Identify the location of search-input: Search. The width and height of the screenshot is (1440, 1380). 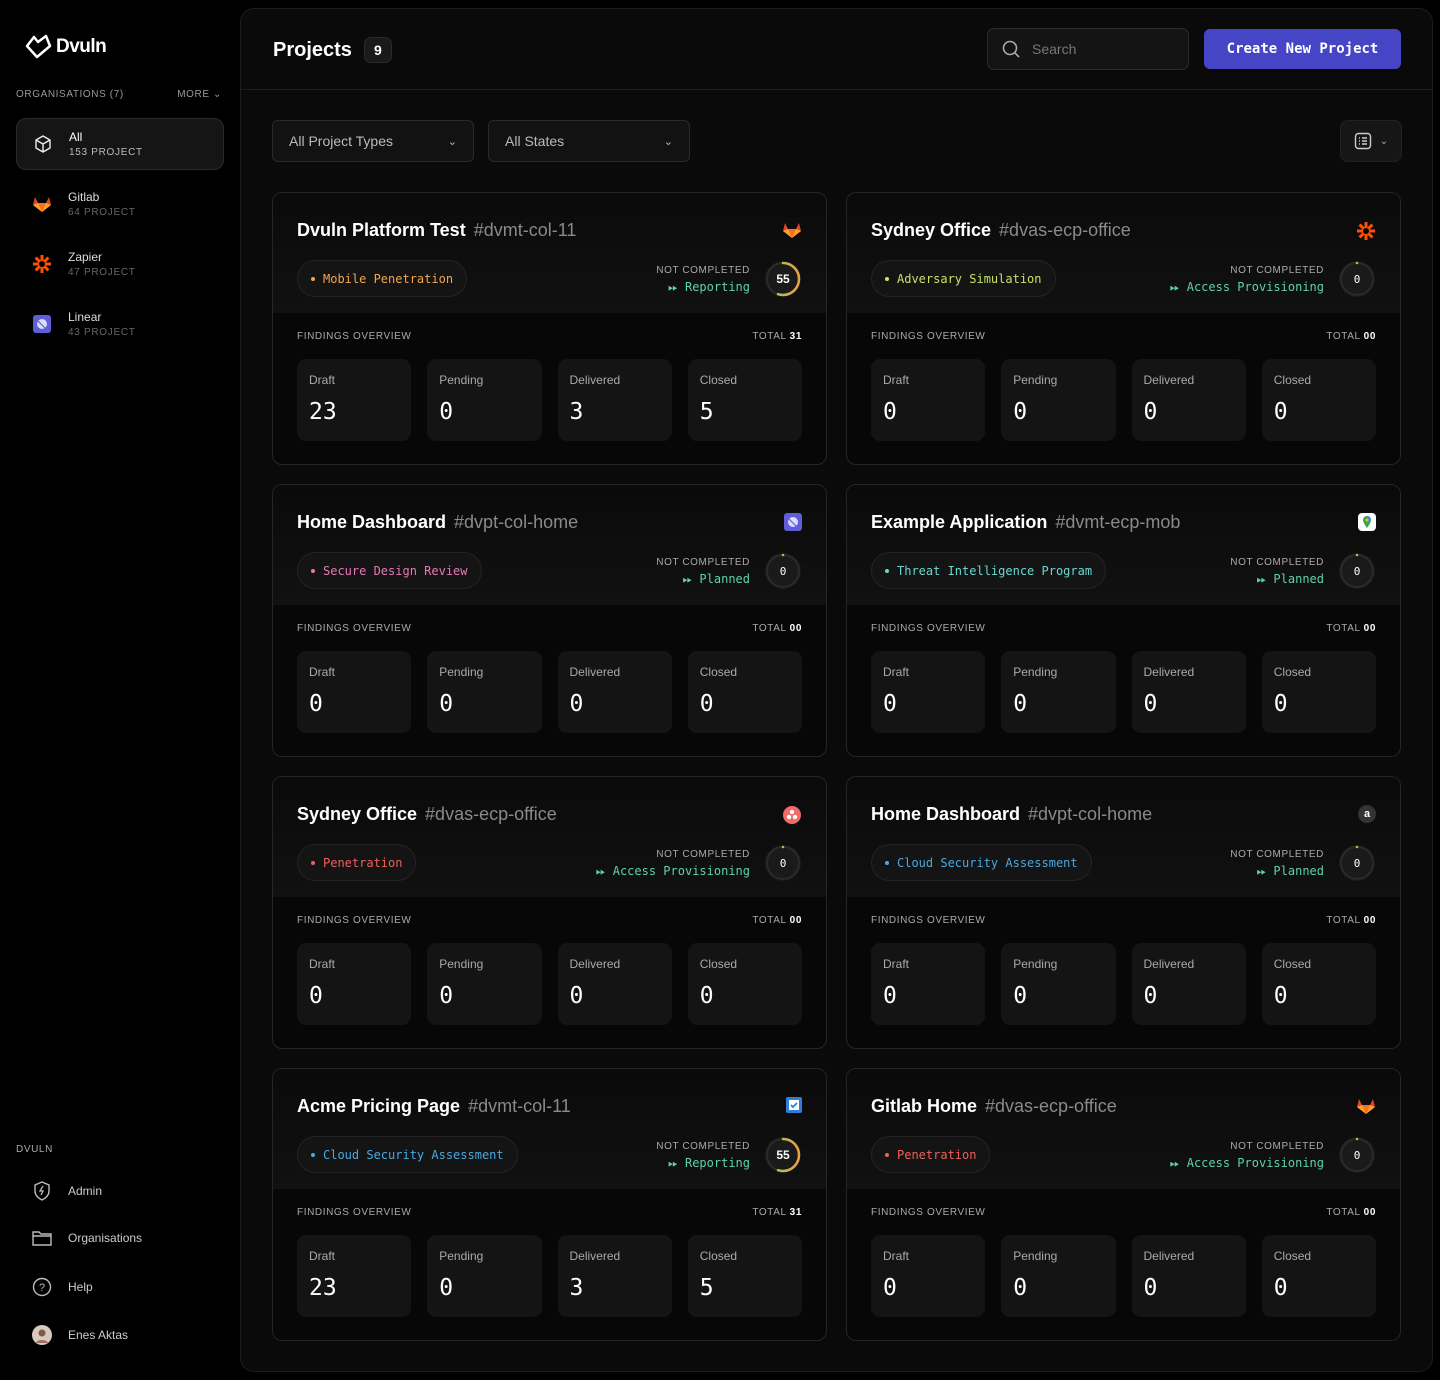
(1088, 49).